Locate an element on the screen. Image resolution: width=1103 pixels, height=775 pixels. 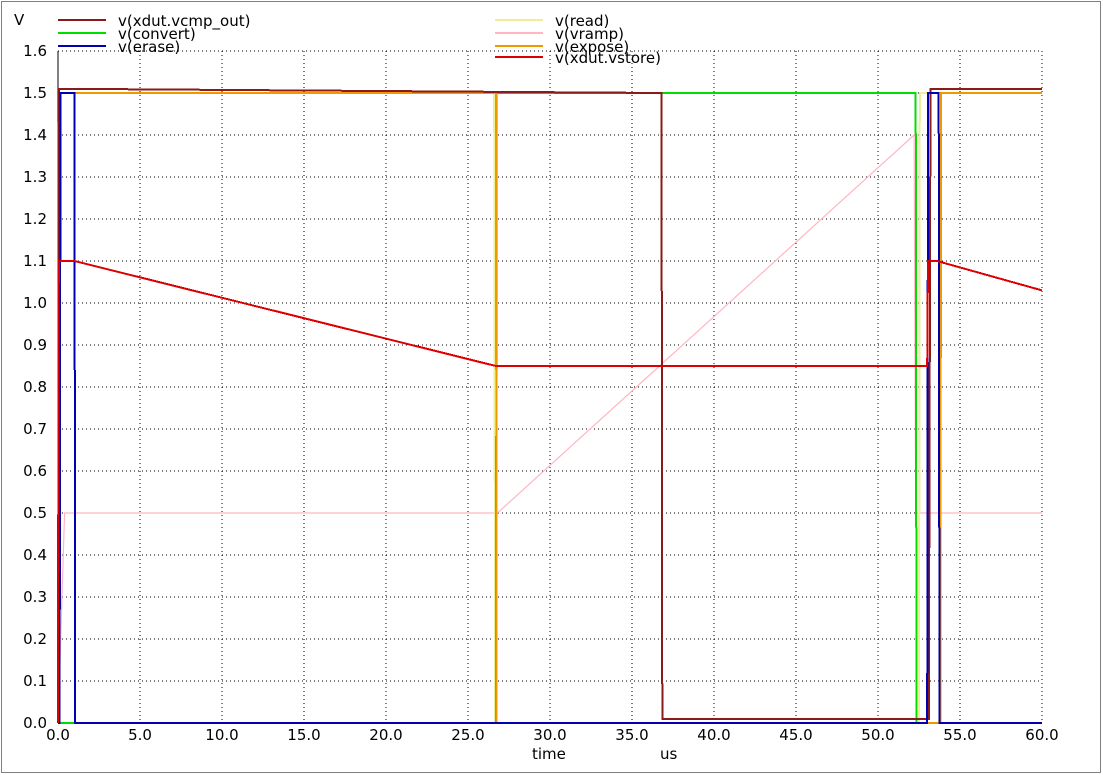
y-tick-label: 0.8 is located at coordinates (35, 387).